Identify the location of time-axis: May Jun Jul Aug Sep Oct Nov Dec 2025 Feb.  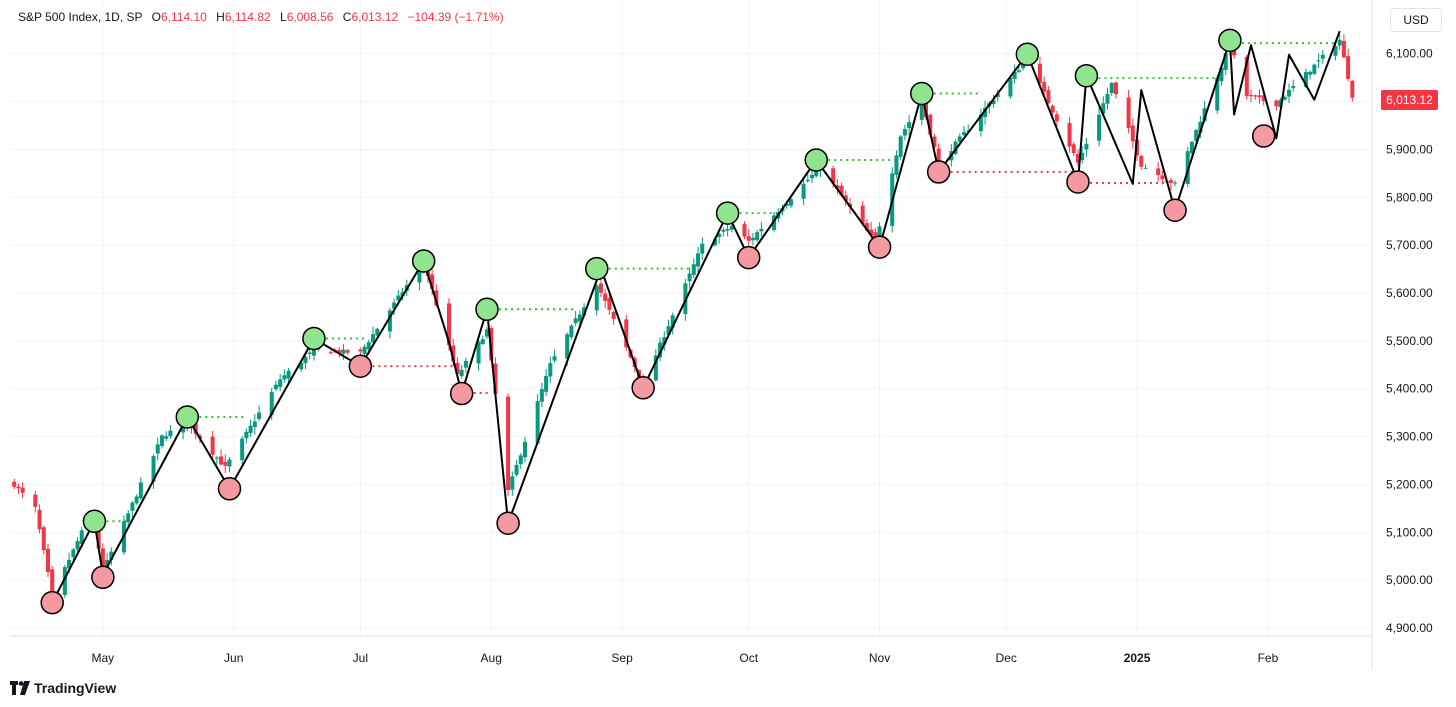
(685, 658).